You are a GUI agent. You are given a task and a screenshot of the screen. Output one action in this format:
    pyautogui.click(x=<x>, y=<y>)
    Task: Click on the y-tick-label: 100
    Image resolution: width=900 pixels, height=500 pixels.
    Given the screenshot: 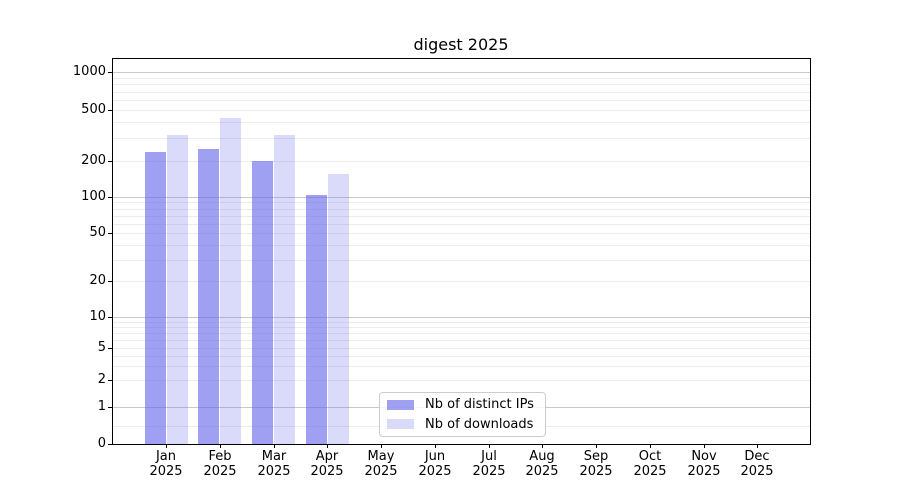 What is the action you would take?
    pyautogui.click(x=93, y=196)
    